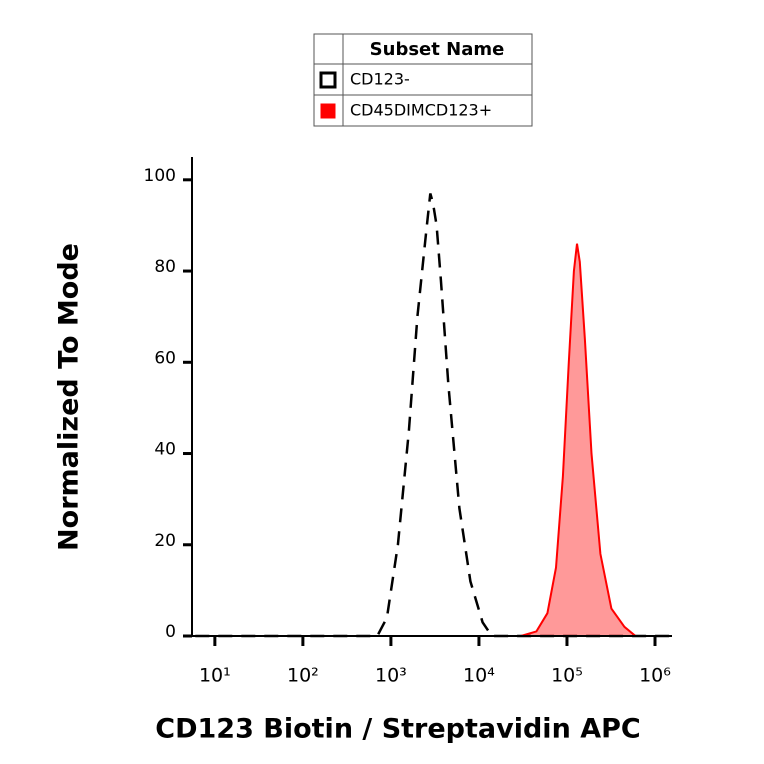  Describe the element at coordinates (170, 632) in the screenshot. I see `y-tick-label: 0` at that location.